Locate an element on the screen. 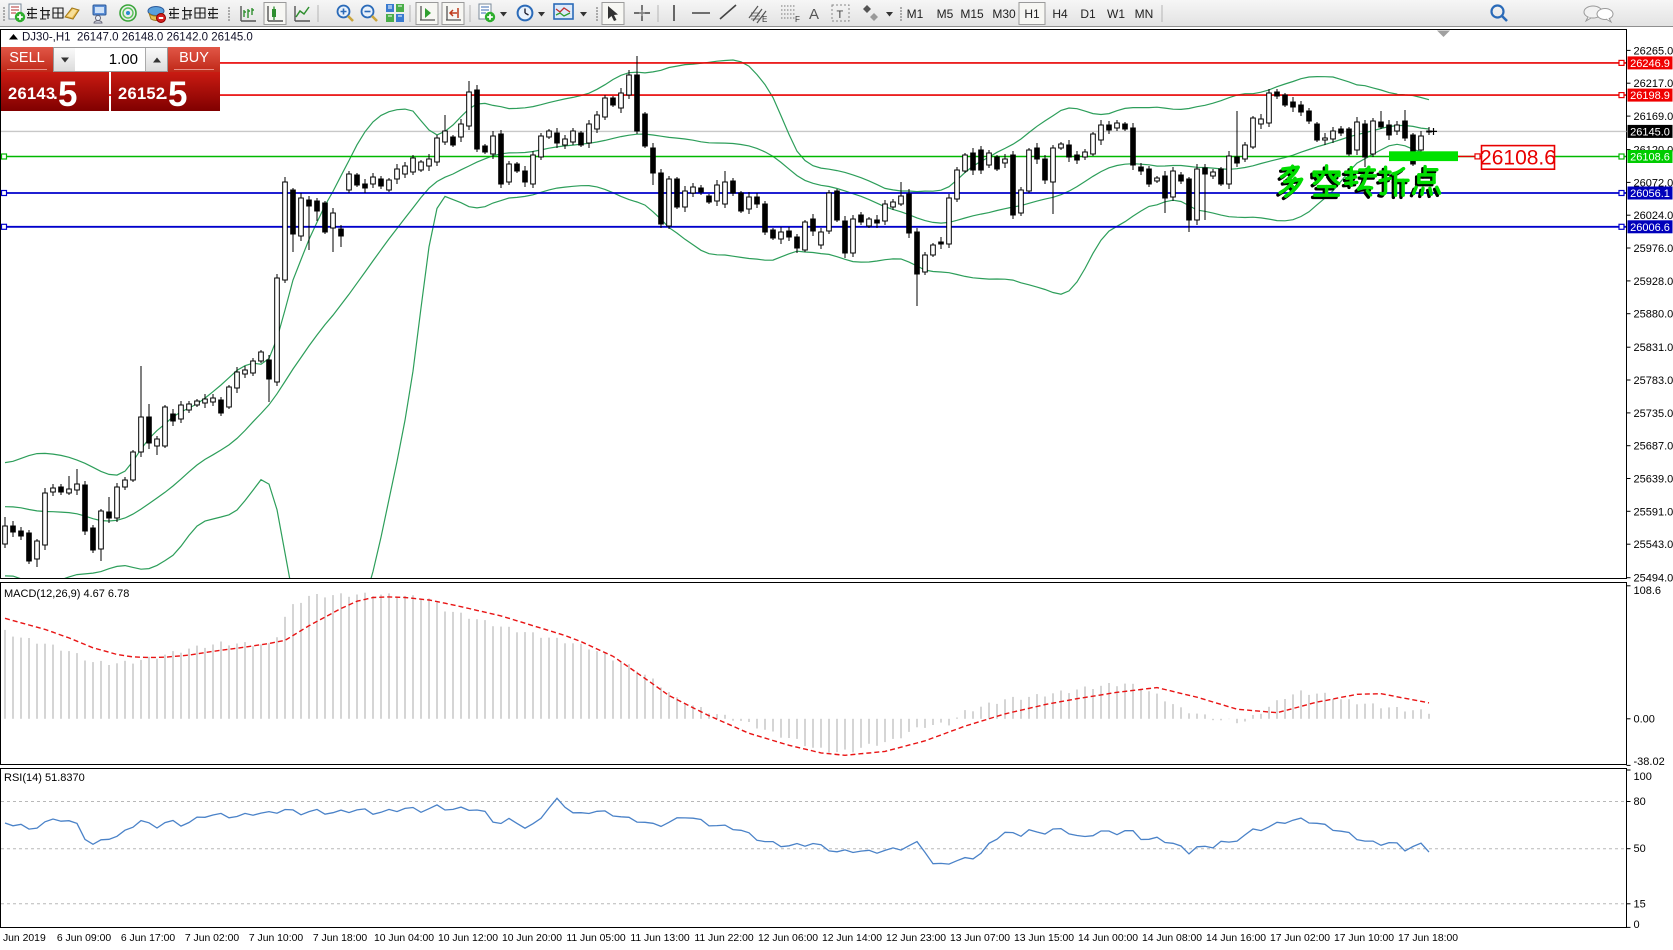 The image size is (1673, 950). svg-text: MACD(12,26,9) 4.67 6.78 is located at coordinates (66, 594).